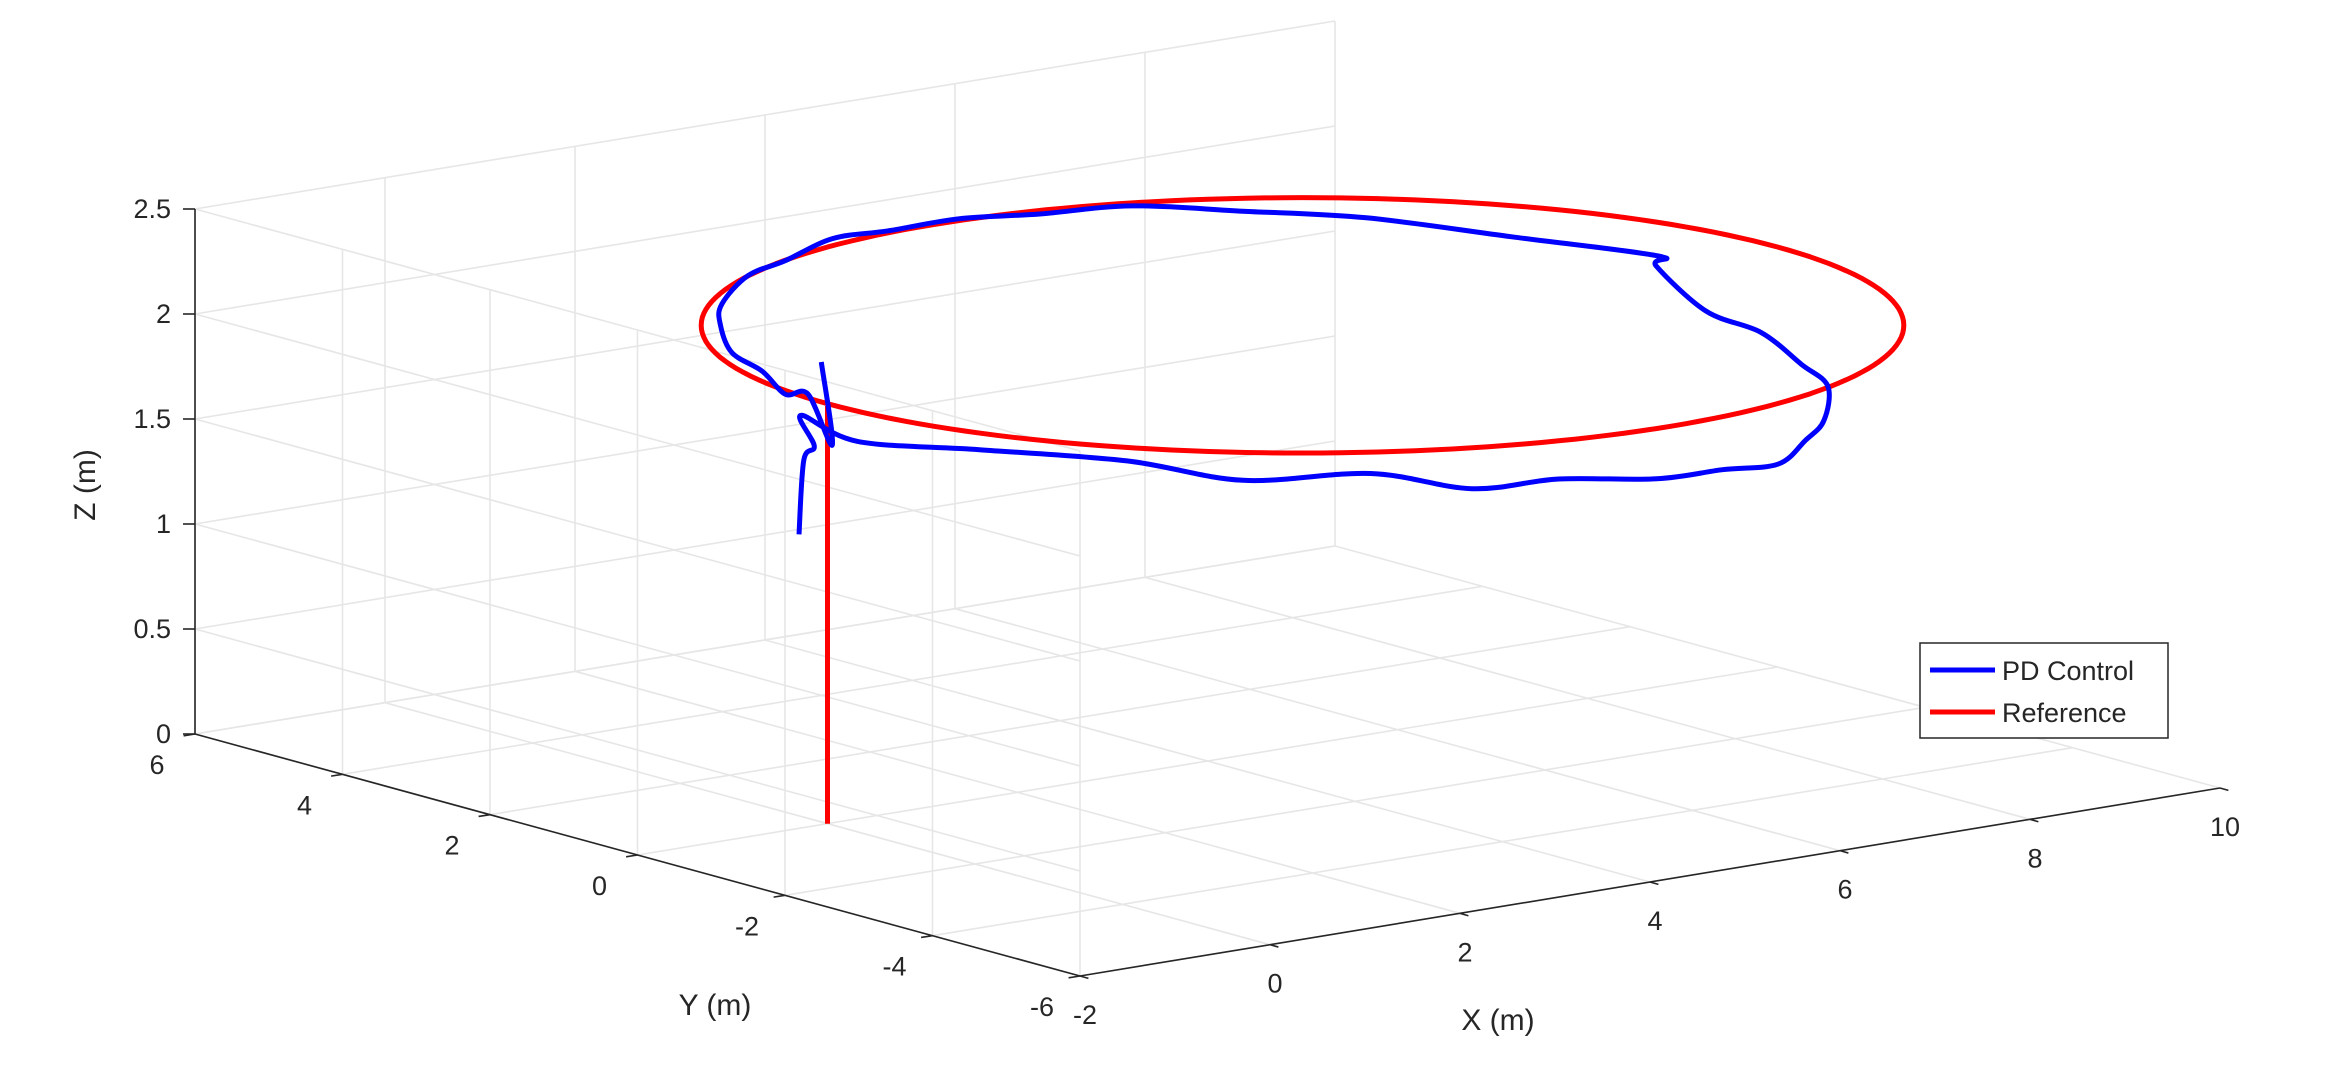  Describe the element at coordinates (152, 419) in the screenshot. I see `z-tick-label-3: 1.5` at that location.